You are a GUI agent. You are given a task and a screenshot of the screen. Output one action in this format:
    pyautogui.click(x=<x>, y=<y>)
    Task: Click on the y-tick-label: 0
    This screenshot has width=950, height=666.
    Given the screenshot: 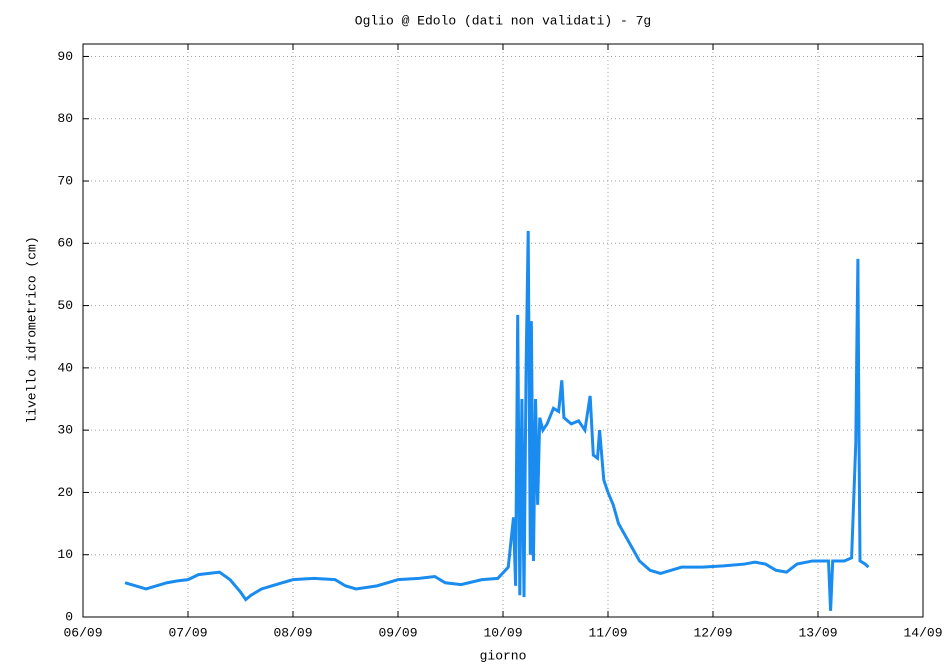 What is the action you would take?
    pyautogui.click(x=69, y=616)
    